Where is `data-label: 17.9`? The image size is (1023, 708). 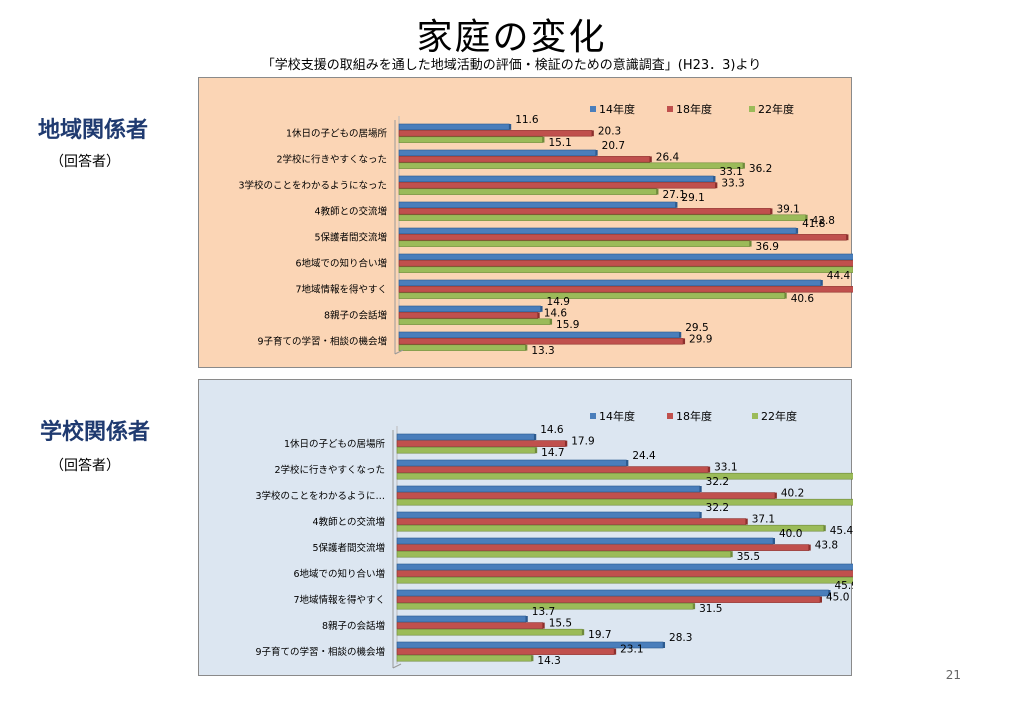
data-label: 17.9 is located at coordinates (582, 442).